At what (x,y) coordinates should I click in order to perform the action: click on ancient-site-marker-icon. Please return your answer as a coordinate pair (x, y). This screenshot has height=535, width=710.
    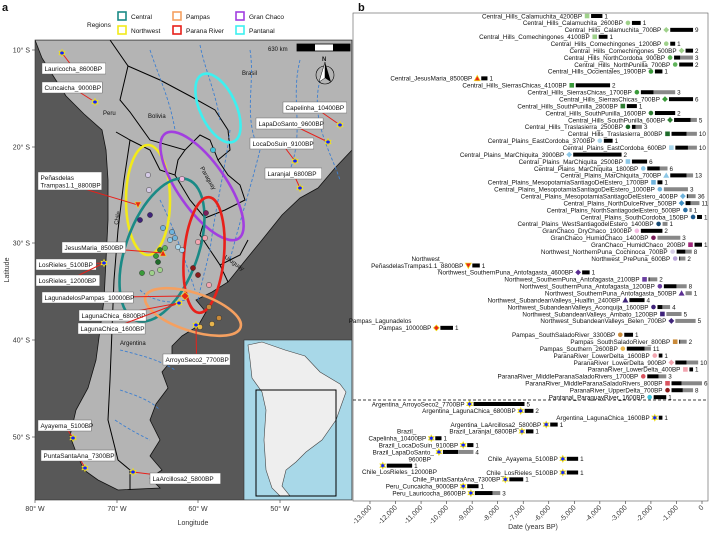
    Looking at the image, I should click on (179, 303).